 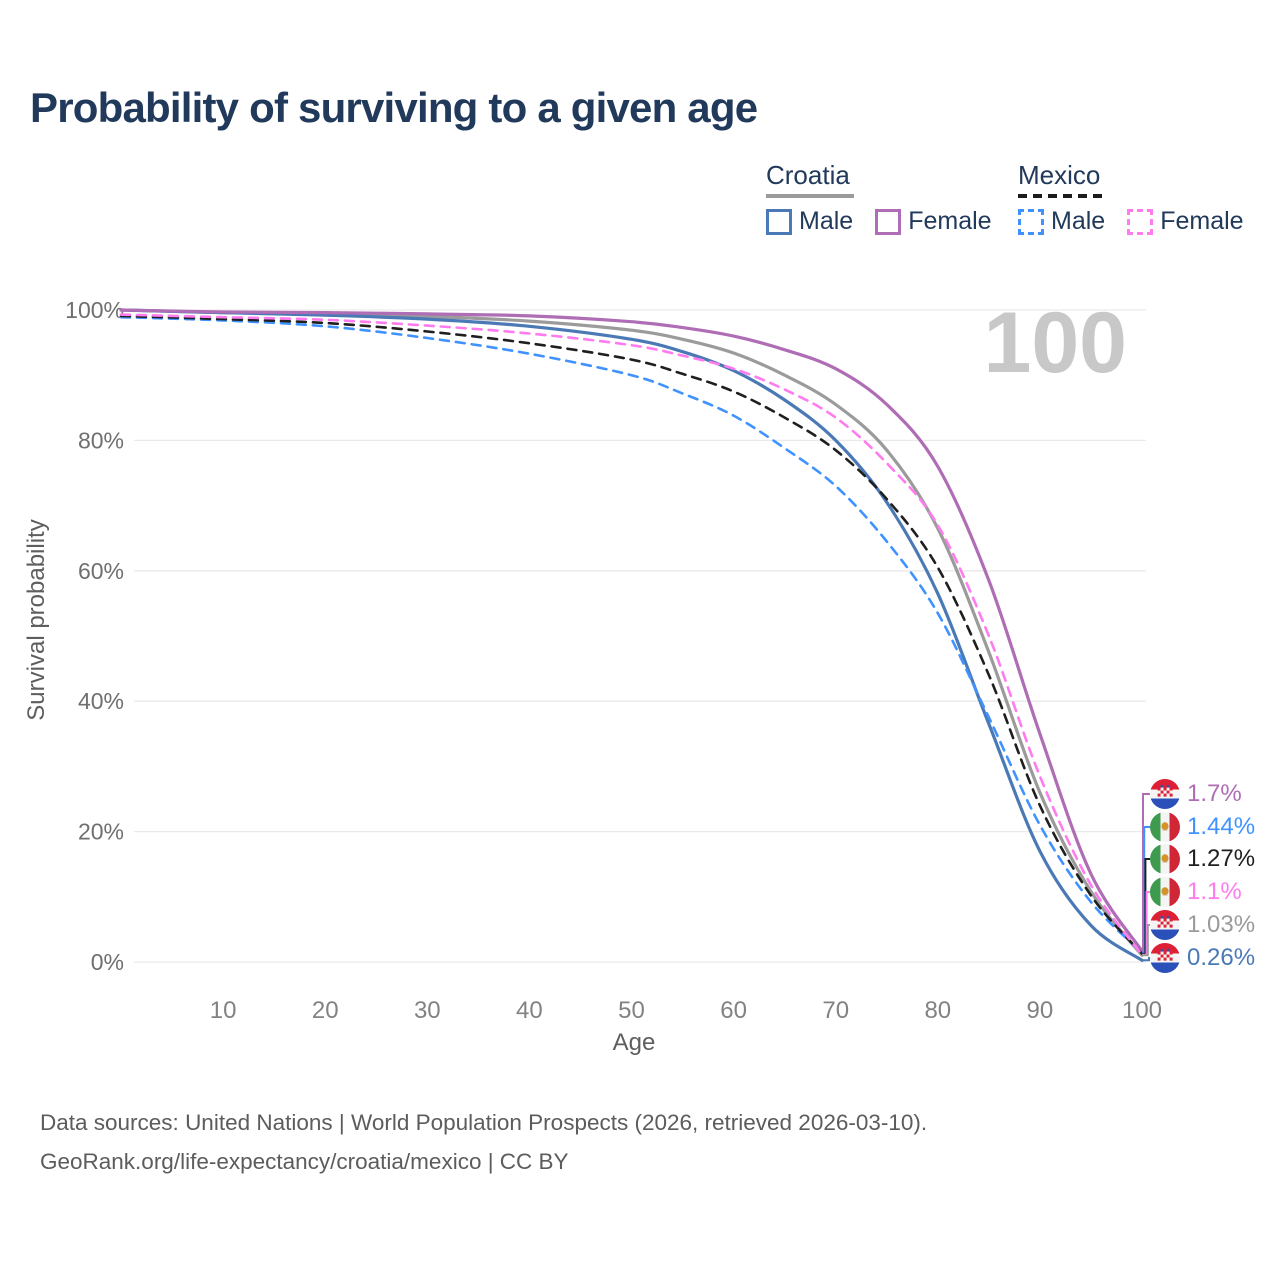 I want to click on x-tick-60: 60, so click(x=733, y=1010).